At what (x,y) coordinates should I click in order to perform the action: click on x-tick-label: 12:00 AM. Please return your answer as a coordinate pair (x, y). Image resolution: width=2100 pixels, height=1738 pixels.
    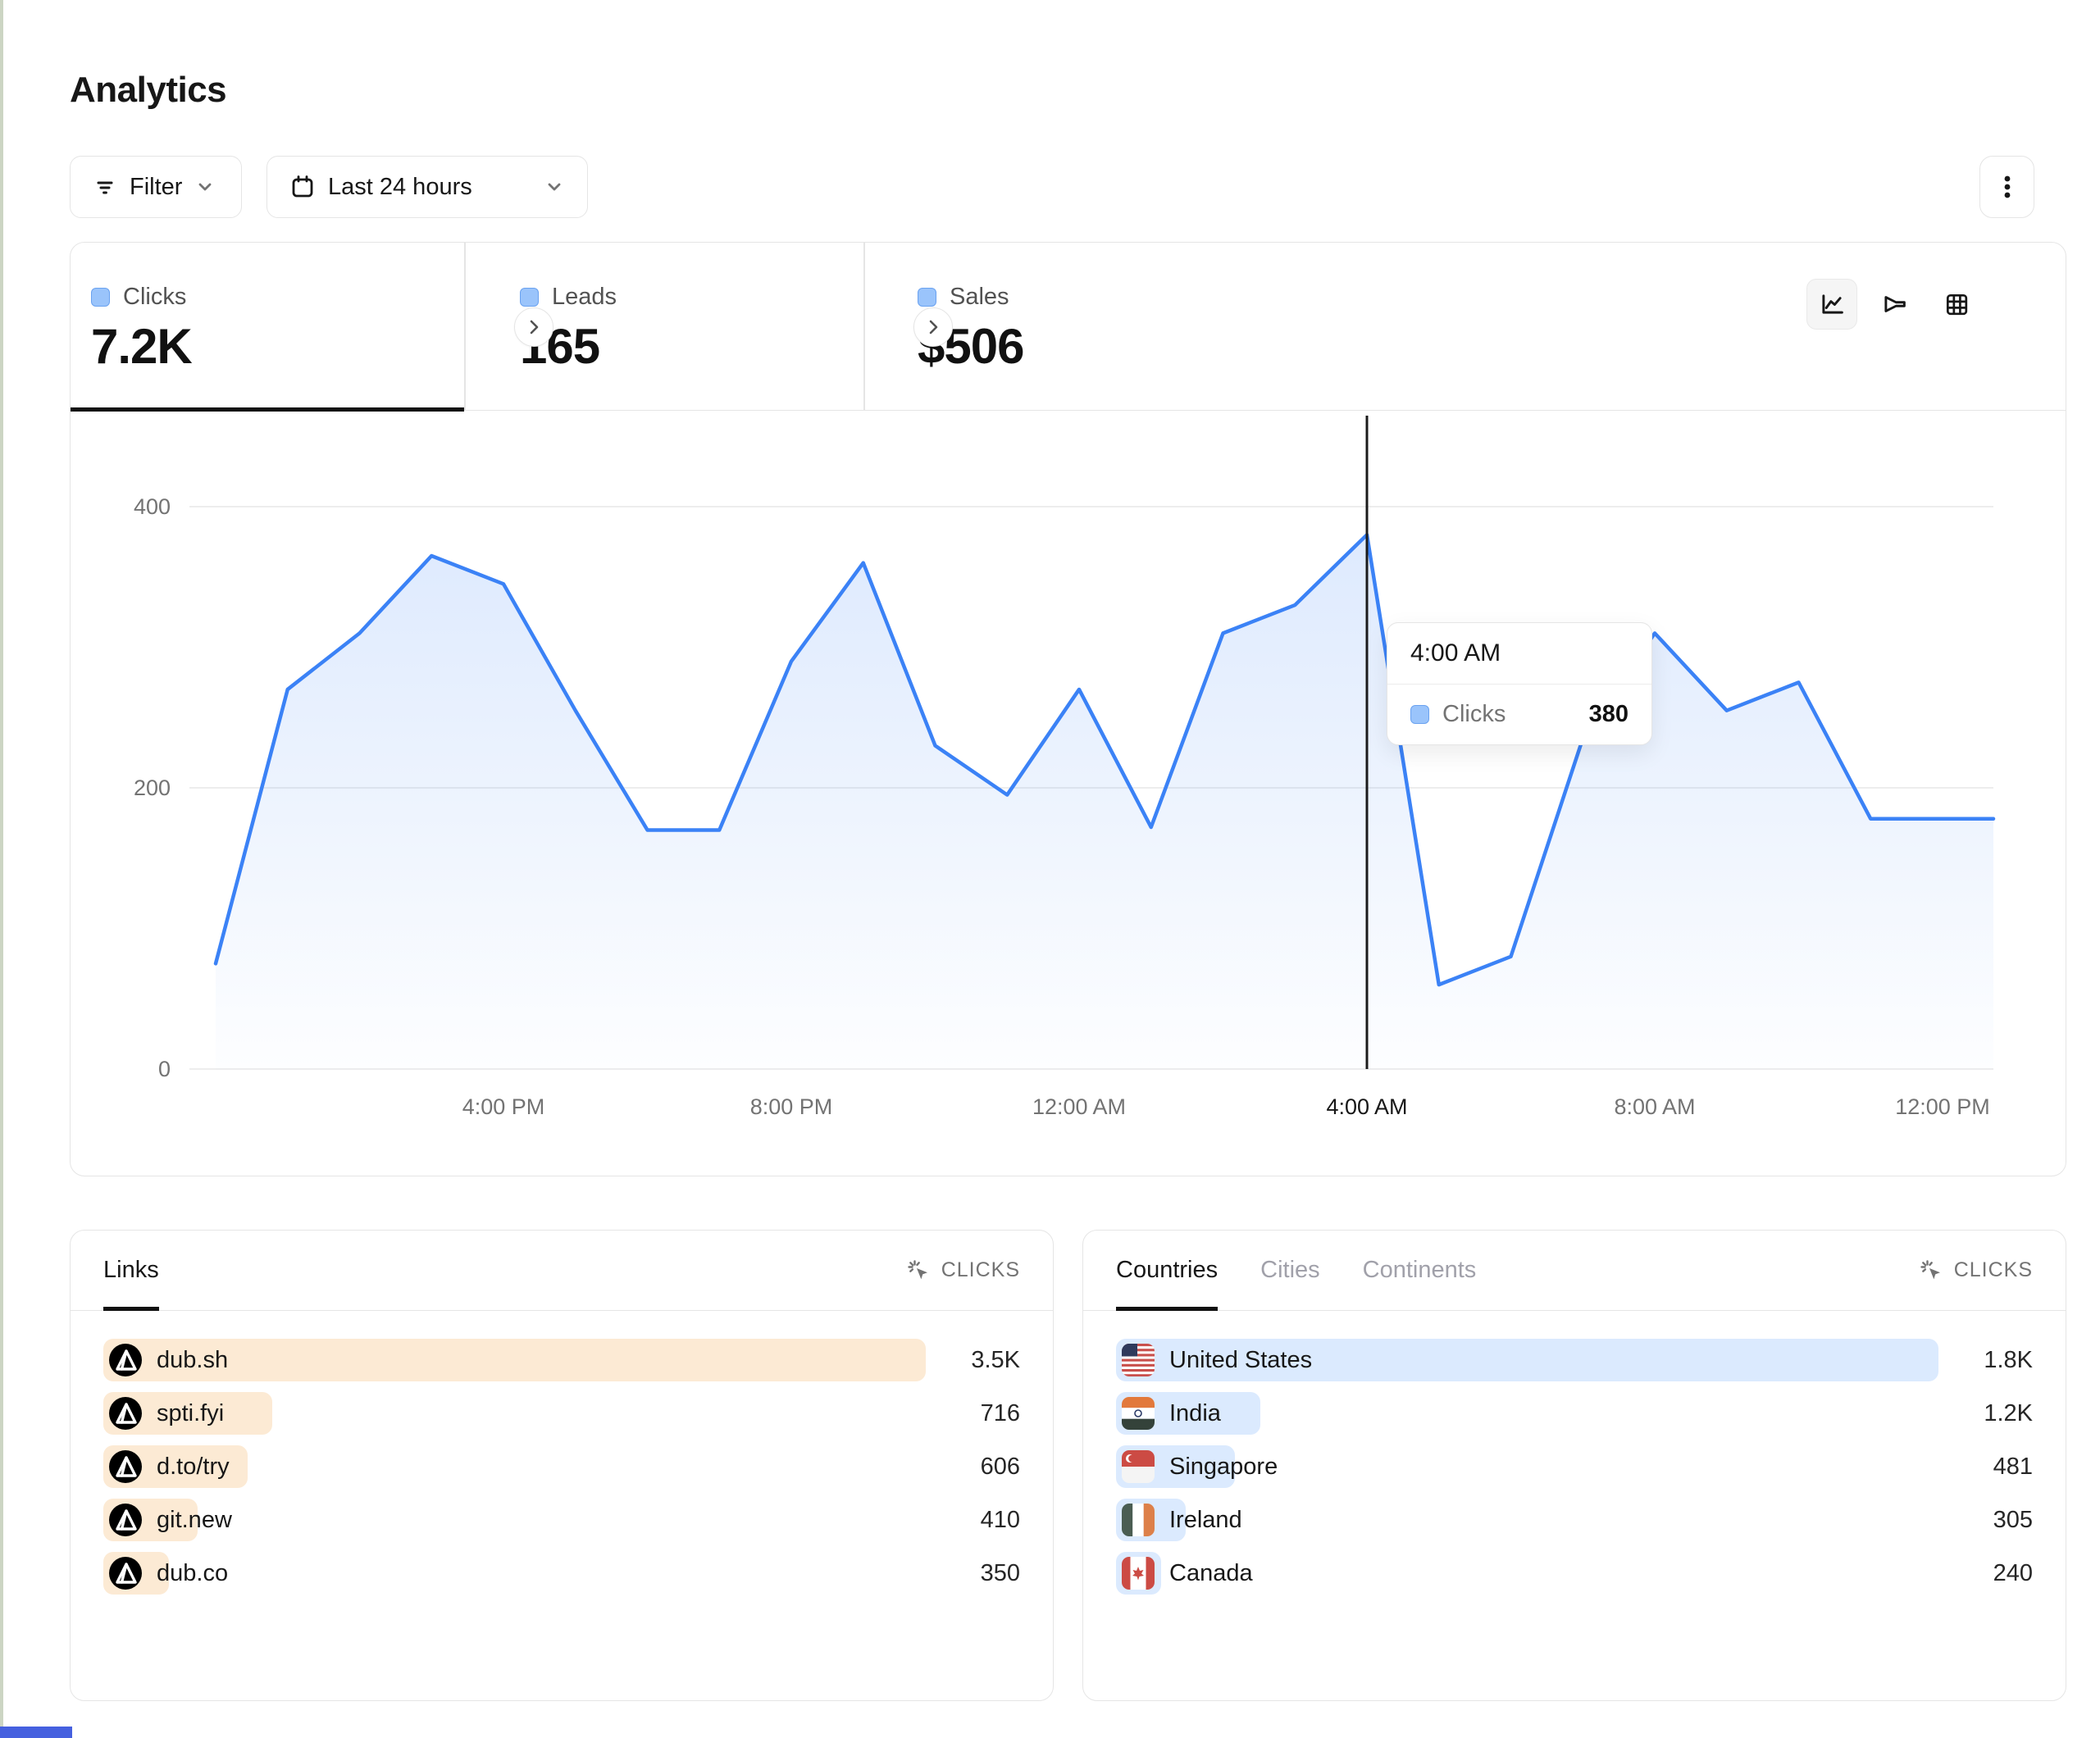
    Looking at the image, I should click on (1079, 1106).